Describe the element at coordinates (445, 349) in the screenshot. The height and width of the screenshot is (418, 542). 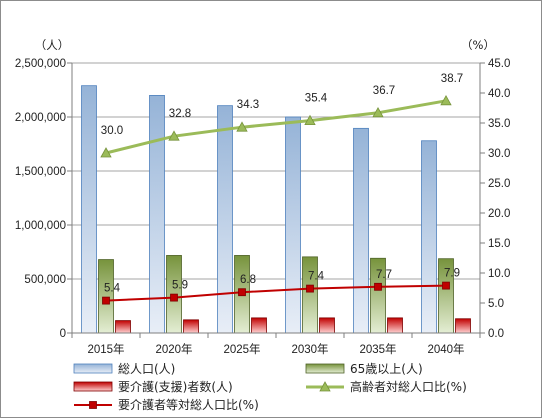
I see `x-axis-tick-label: 2040年` at that location.